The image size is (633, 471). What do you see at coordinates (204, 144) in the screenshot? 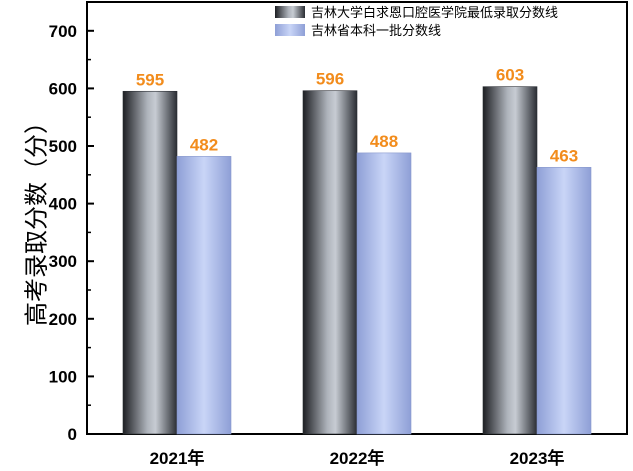
I see `data-label: 482` at bounding box center [204, 144].